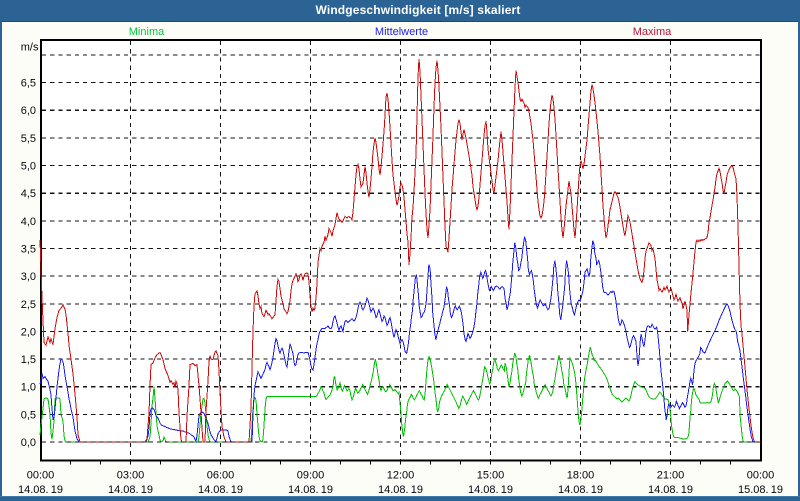 This screenshot has width=800, height=501. What do you see at coordinates (28, 167) in the screenshot?
I see `svg-text: 5,0` at bounding box center [28, 167].